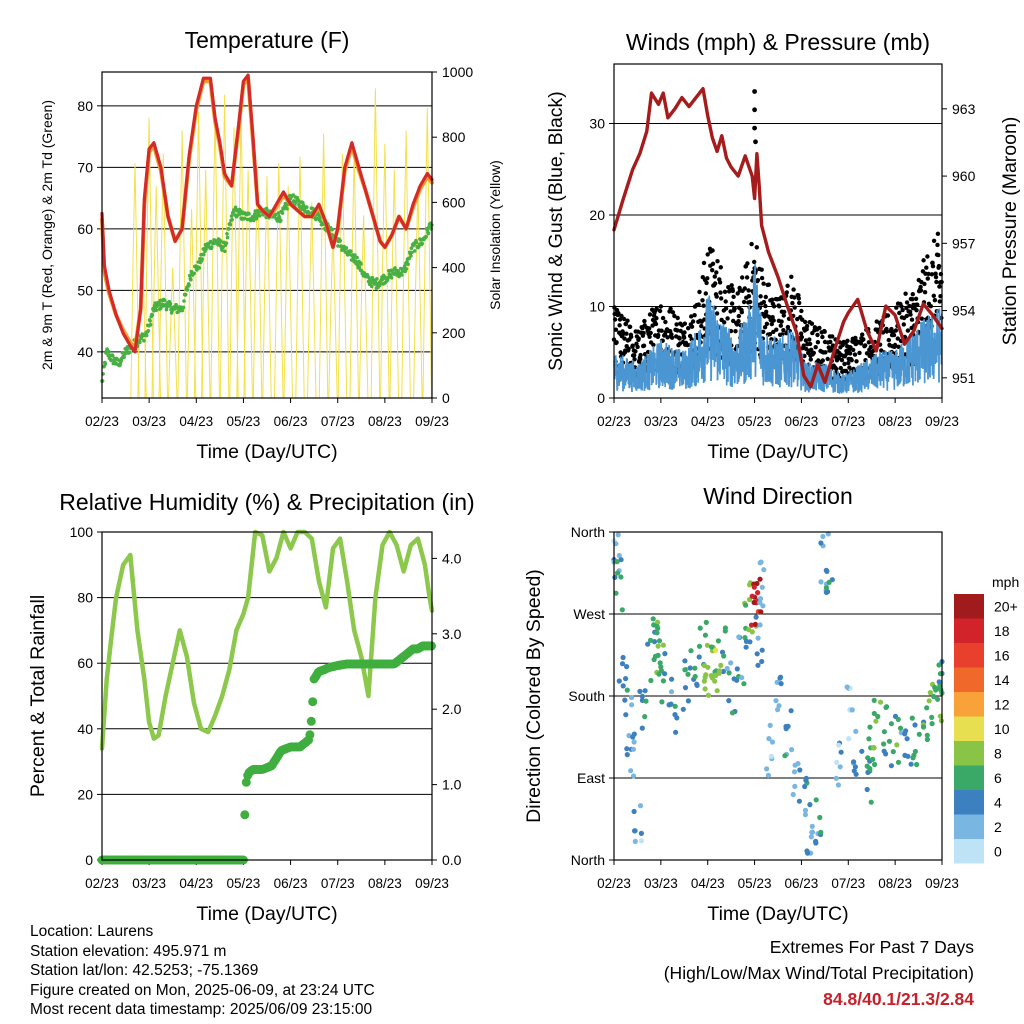 The height and width of the screenshot is (1024, 1024). I want to click on y-tick-label: 80, so click(85, 106).